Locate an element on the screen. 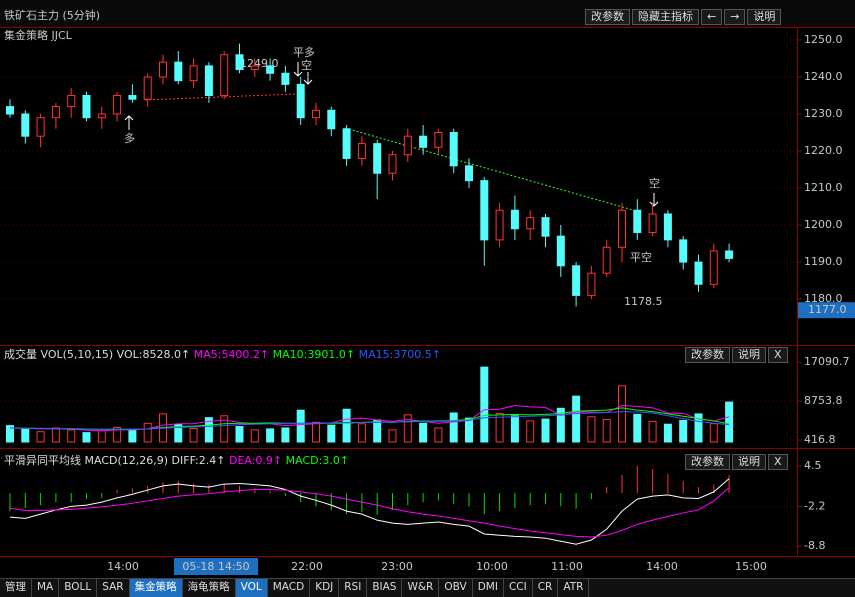 The width and height of the screenshot is (855, 597). x-tick-label: 10:00 is located at coordinates (492, 566).